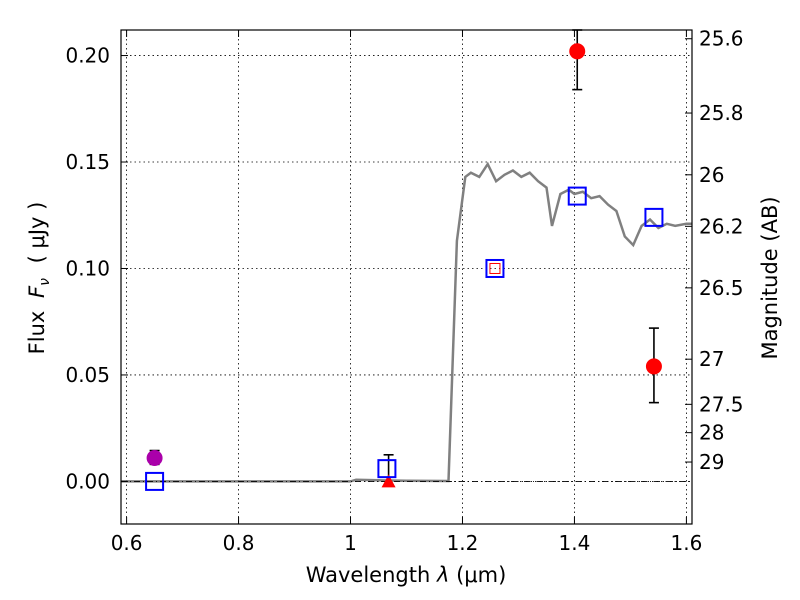  I want to click on x-tick-label: 0.6, so click(127, 543).